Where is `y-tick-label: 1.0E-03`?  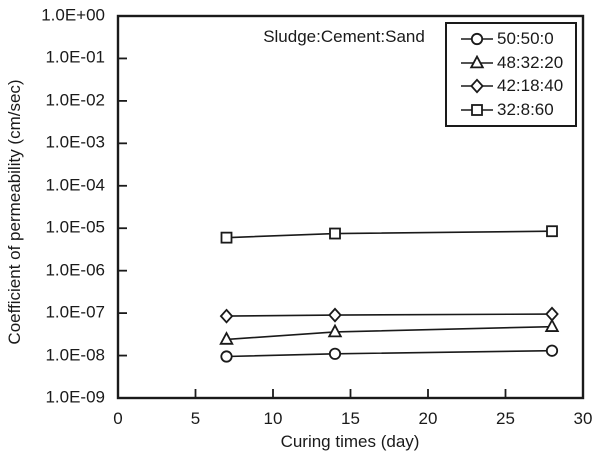 y-tick-label: 1.0E-03 is located at coordinates (75, 142).